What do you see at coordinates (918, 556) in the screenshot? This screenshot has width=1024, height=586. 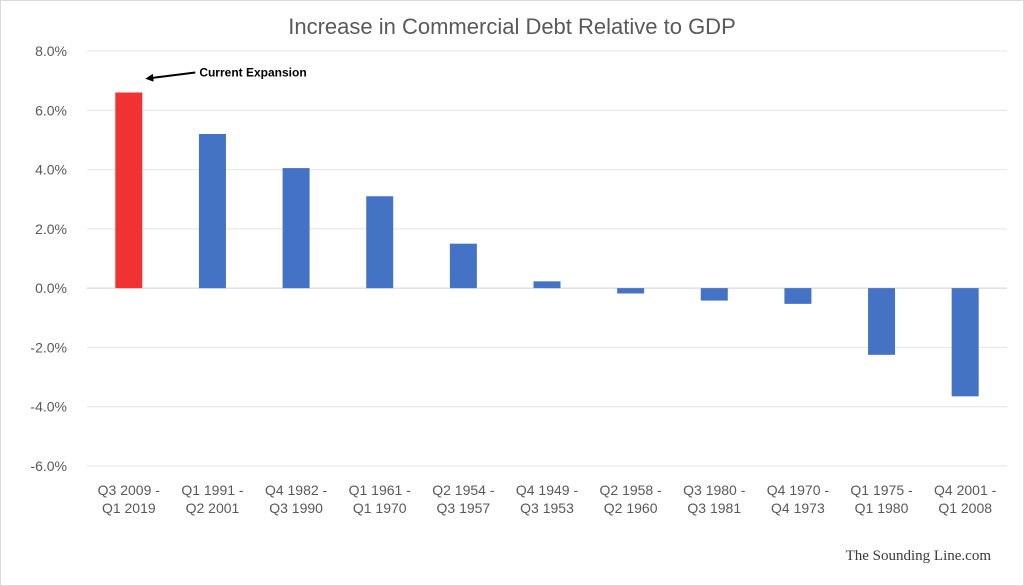 I see `watermark: The Sounding Line.com` at bounding box center [918, 556].